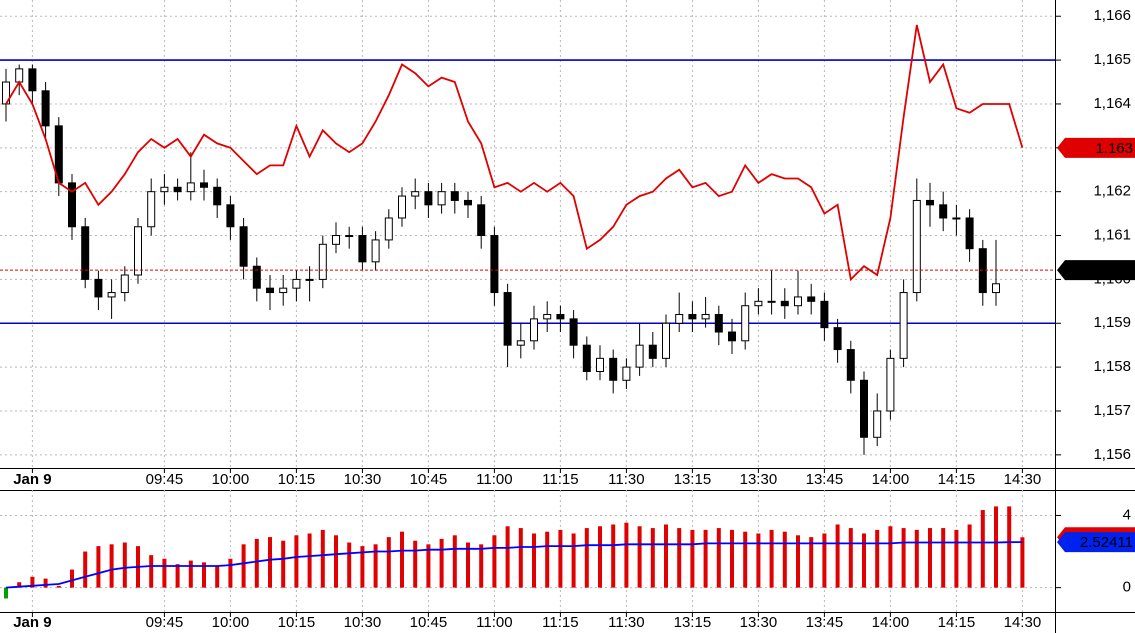 The height and width of the screenshot is (633, 1135). I want to click on y-tick-label: 1,157, so click(1112, 410).